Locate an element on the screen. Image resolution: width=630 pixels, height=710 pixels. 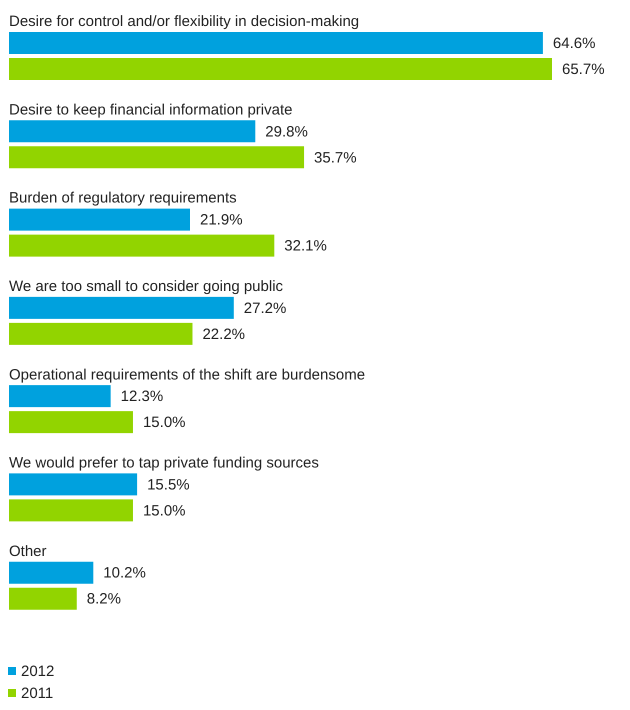
y-tick-label: Desire for control and/or flexibility in decision-making is located at coordinates (184, 21).